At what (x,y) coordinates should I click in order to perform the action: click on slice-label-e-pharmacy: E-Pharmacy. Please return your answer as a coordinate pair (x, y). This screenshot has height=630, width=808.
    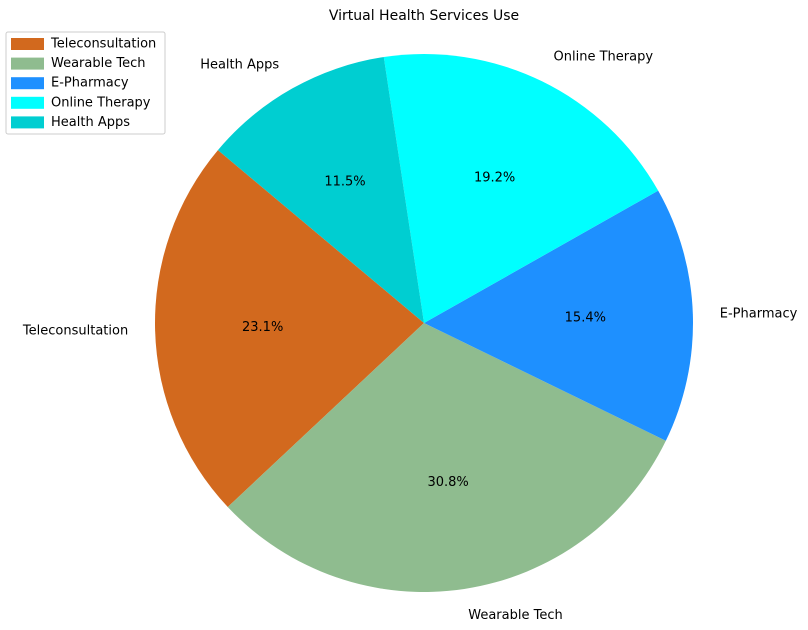
    Looking at the image, I should click on (759, 313).